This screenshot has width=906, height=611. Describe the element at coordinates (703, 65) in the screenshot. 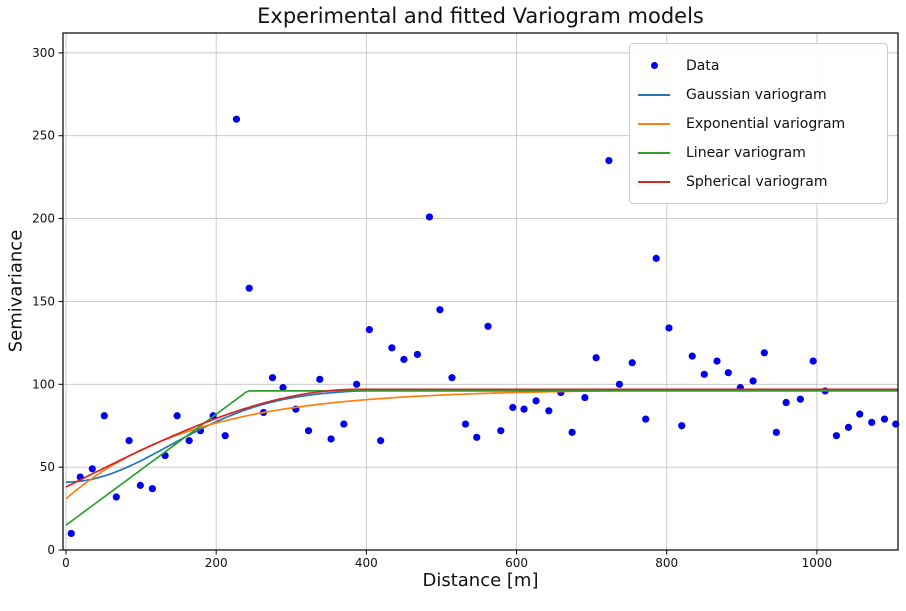

I see `legend-label: Data` at that location.